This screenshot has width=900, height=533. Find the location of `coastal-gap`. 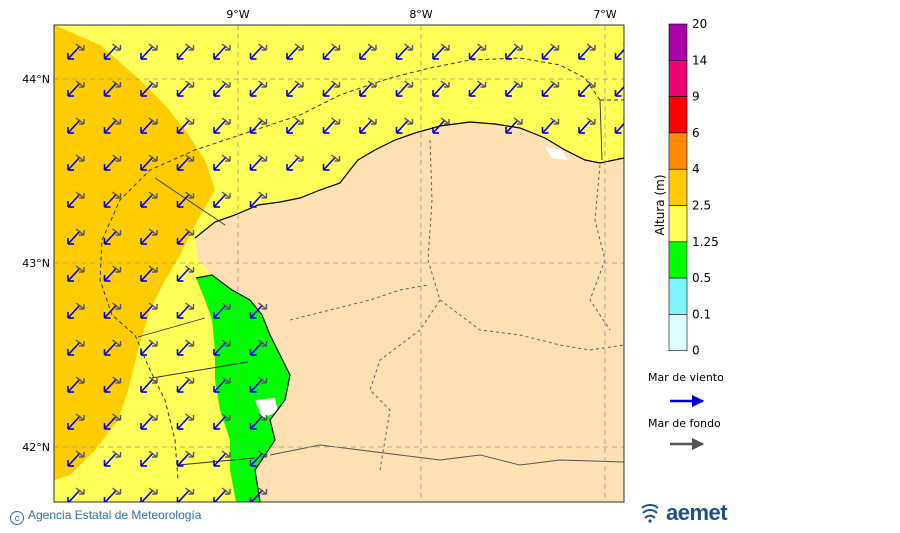

coastal-gap is located at coordinates (556, 153).